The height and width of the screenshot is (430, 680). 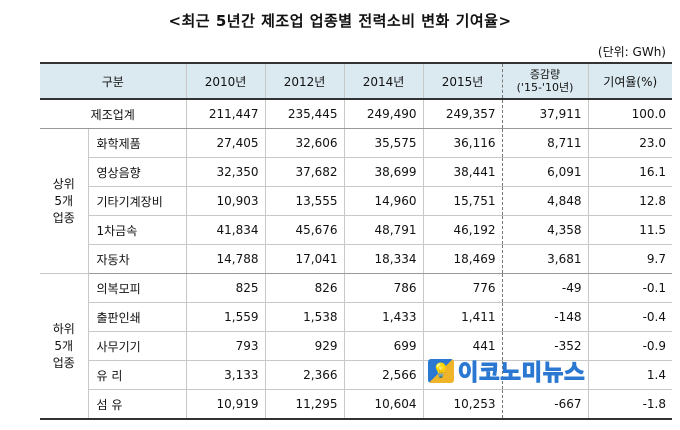 I want to click on cell-contribution: 12.8, so click(x=629, y=201).